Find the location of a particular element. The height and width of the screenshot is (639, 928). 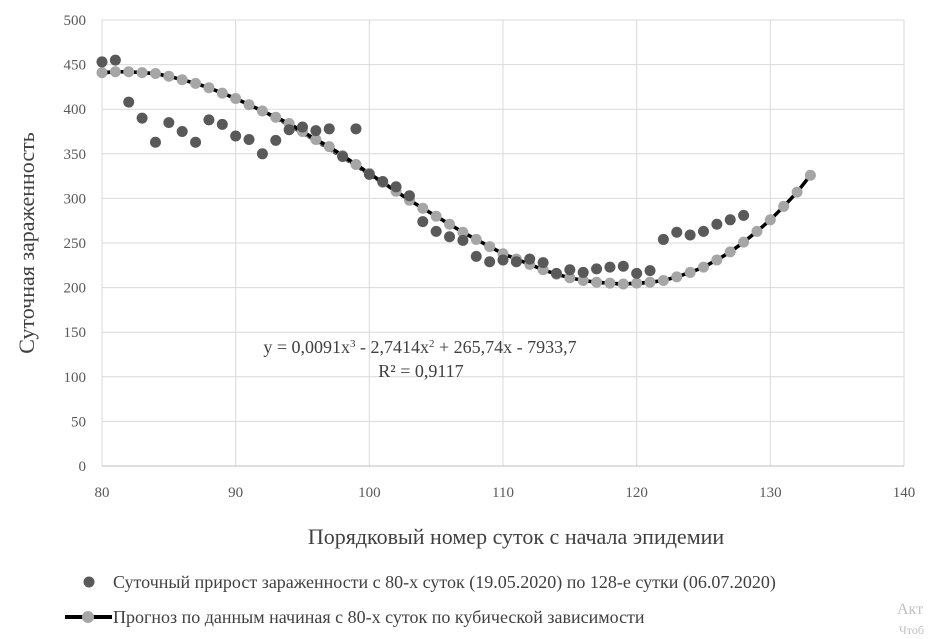

y-tick-label: 250 is located at coordinates (75, 244).